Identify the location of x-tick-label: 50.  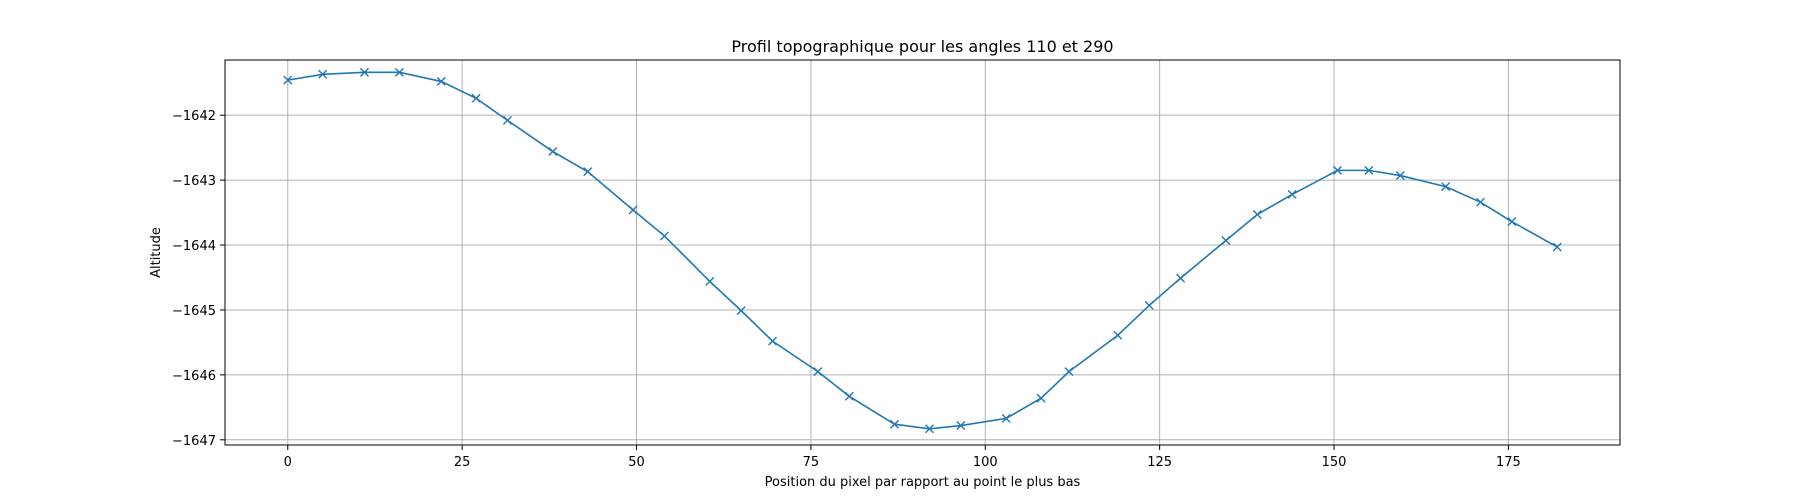
(636, 462).